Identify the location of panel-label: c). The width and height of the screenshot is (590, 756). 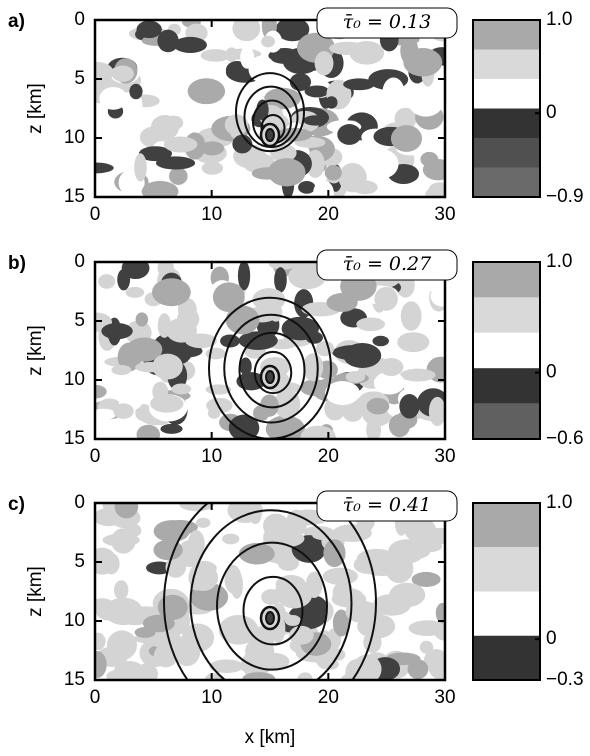
(16, 504).